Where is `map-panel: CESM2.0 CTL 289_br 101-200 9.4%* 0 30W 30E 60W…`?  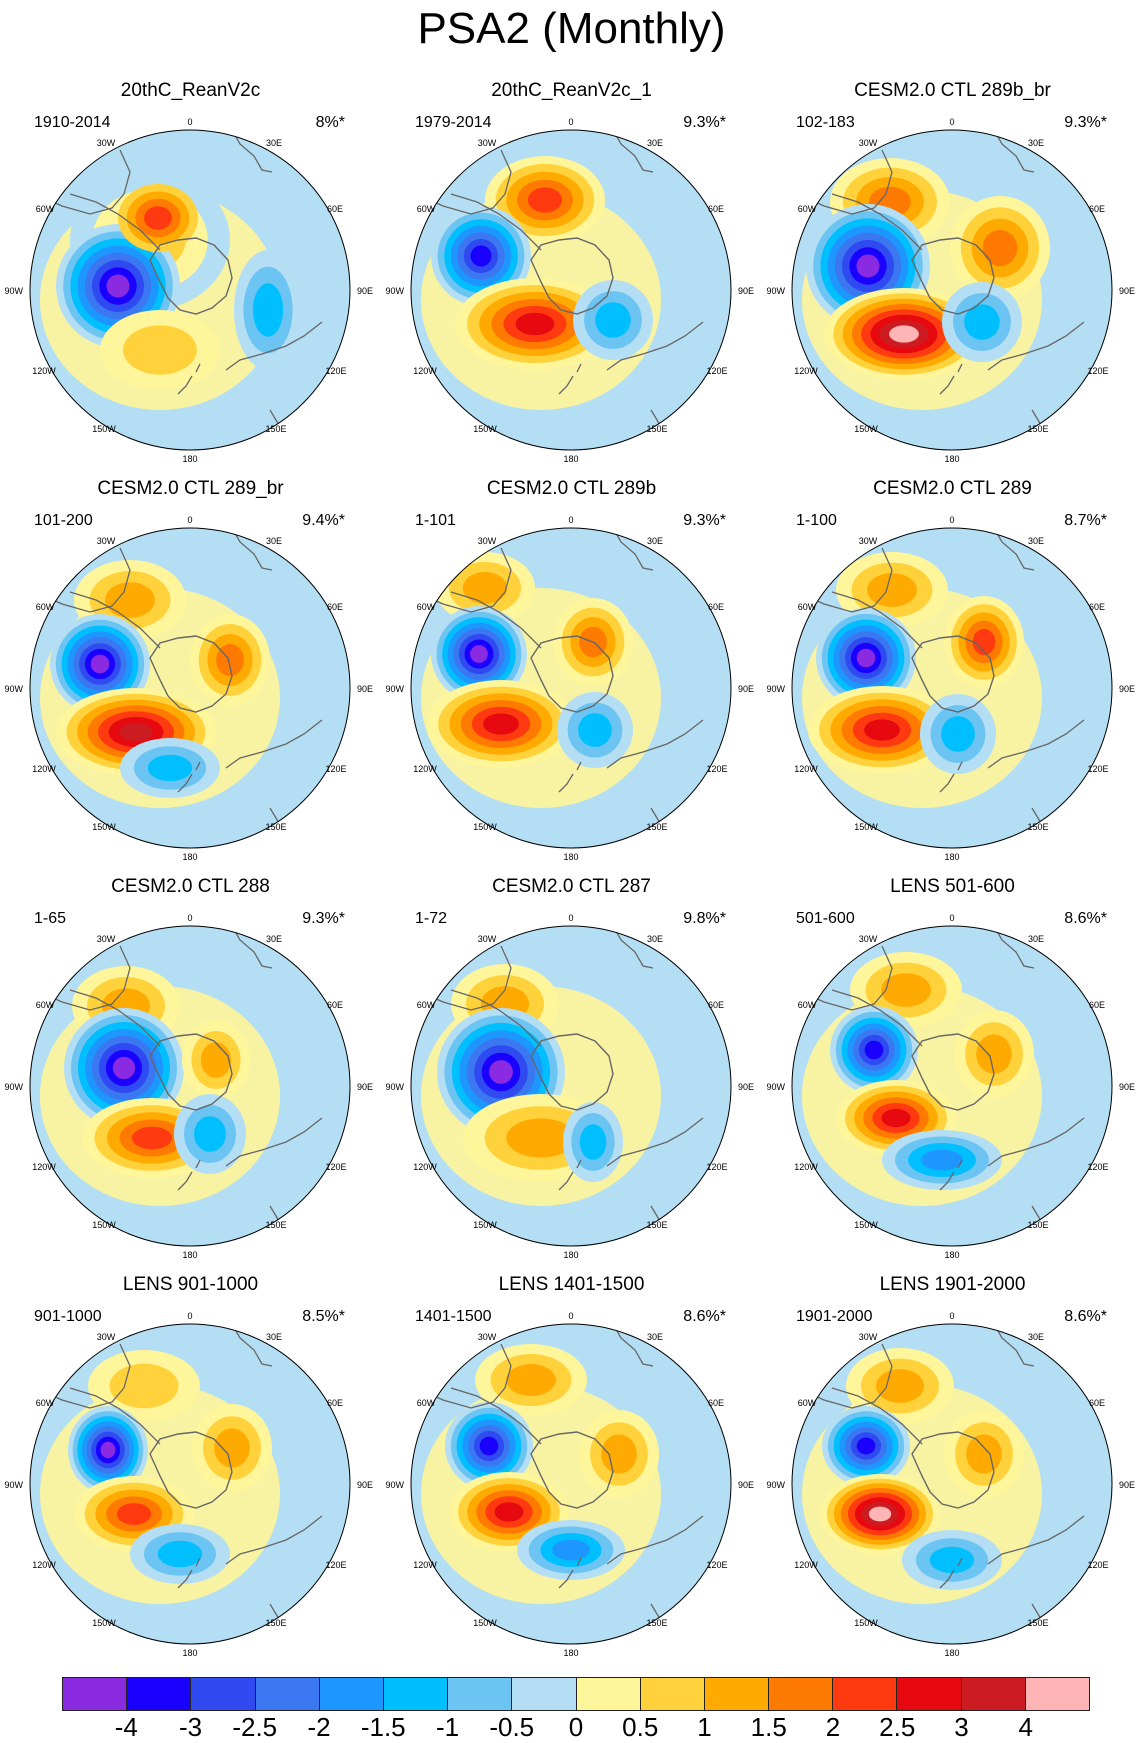
map-panel: CESM2.0 CTL 289_br 101-200 9.4%* 0 30W 30E 60W… is located at coordinates (190, 677).